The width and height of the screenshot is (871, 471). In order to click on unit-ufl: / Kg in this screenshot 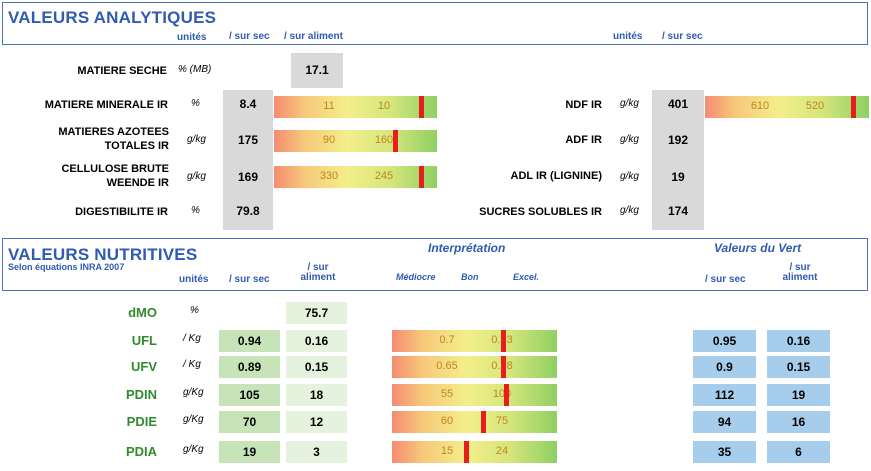, I will do `click(192, 338)`.